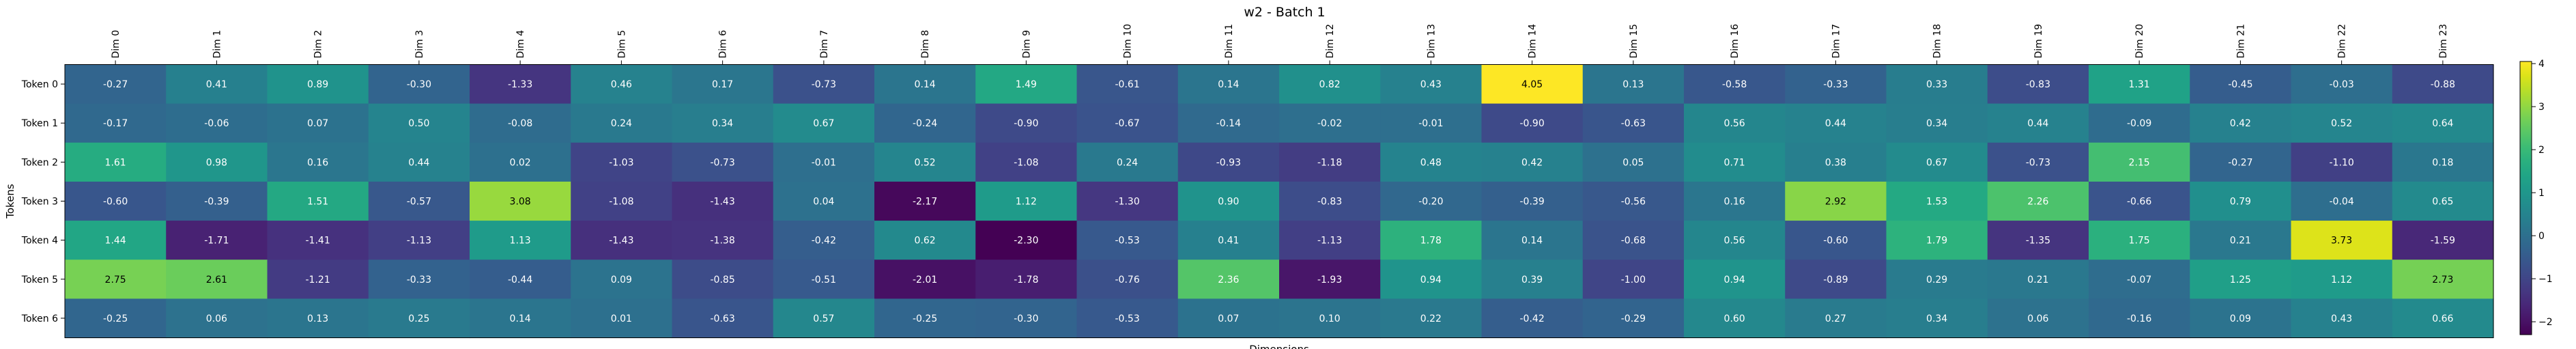 The width and height of the screenshot is (2576, 349). What do you see at coordinates (39, 162) in the screenshot?
I see `y-tick-label: Token 2` at bounding box center [39, 162].